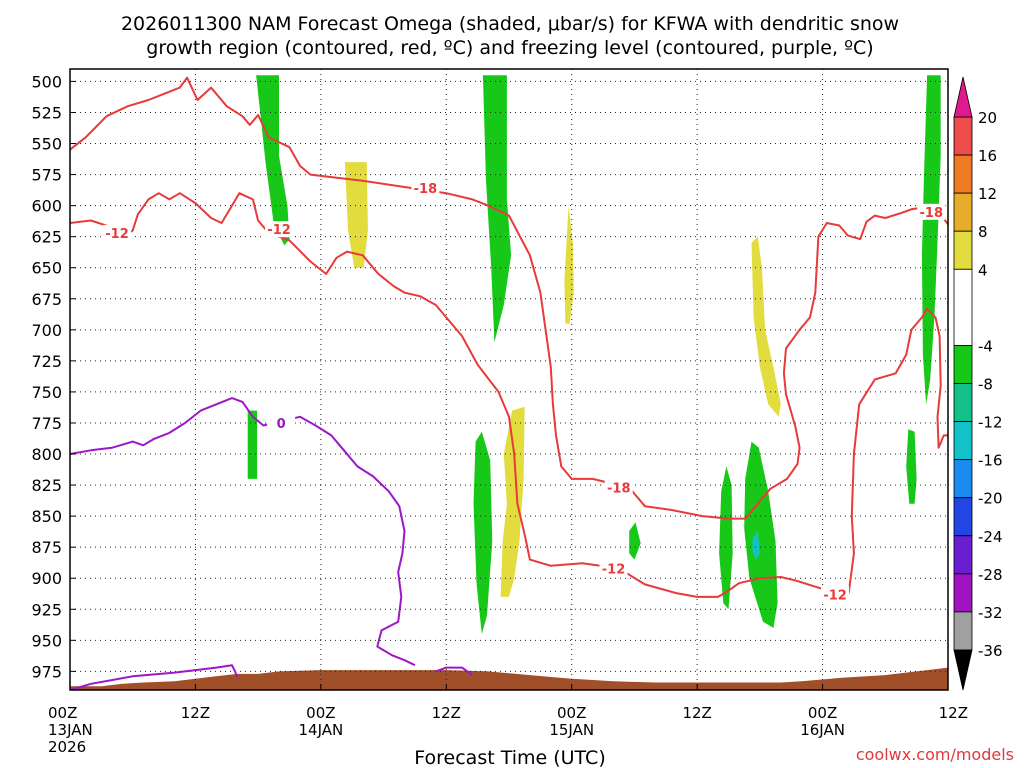  What do you see at coordinates (963, 670) in the screenshot?
I see `colorbar-bottom-arrow` at bounding box center [963, 670].